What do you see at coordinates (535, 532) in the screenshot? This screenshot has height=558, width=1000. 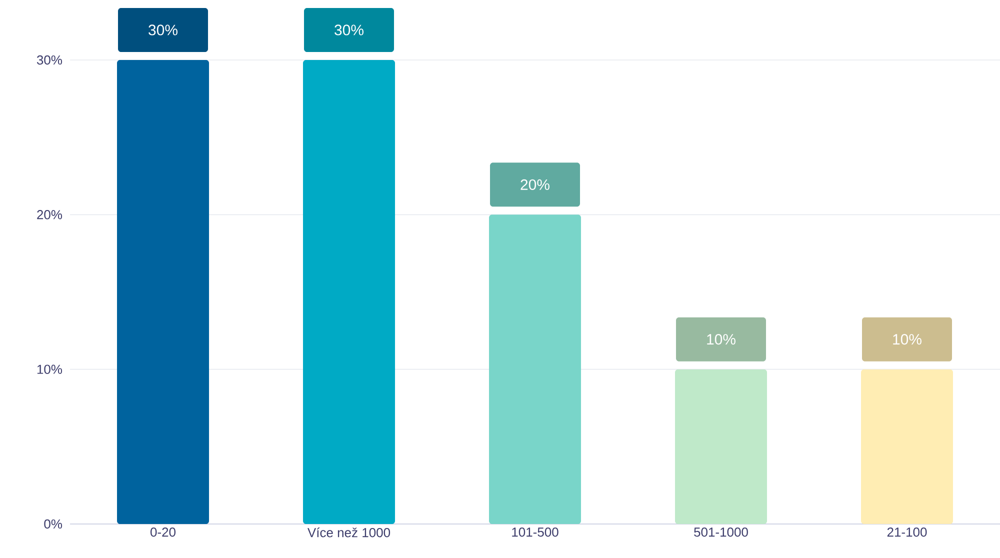 I see `x-tick-label: 101-500` at bounding box center [535, 532].